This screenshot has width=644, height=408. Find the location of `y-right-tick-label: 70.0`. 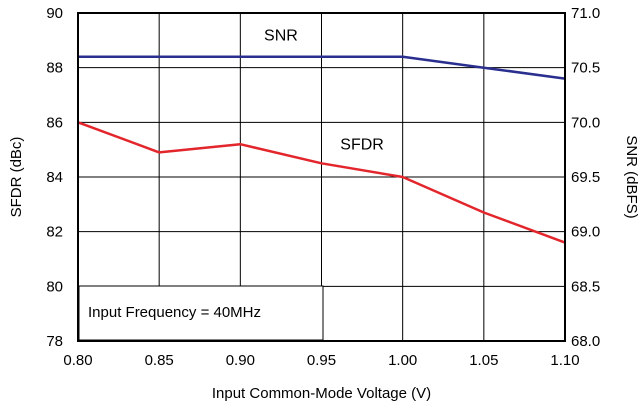

y-right-tick-label: 70.0 is located at coordinates (585, 122).